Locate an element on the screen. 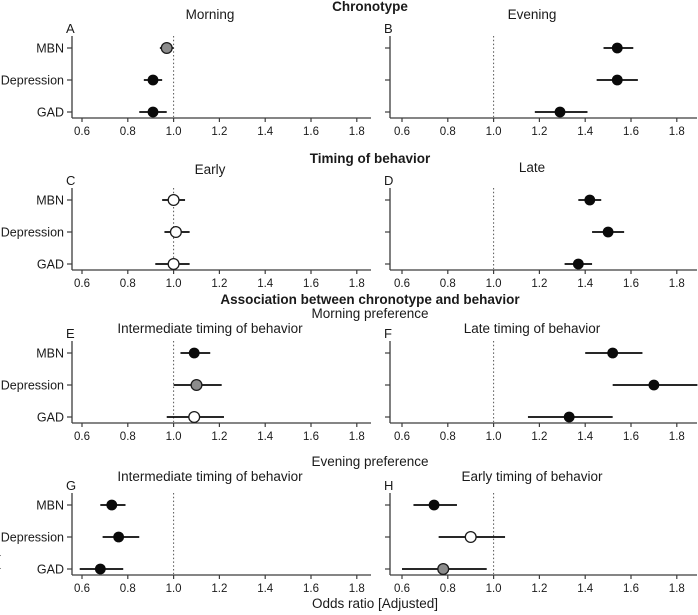 This screenshot has width=698, height=615. section-header-chronotype: Chronotype is located at coordinates (370, 7).